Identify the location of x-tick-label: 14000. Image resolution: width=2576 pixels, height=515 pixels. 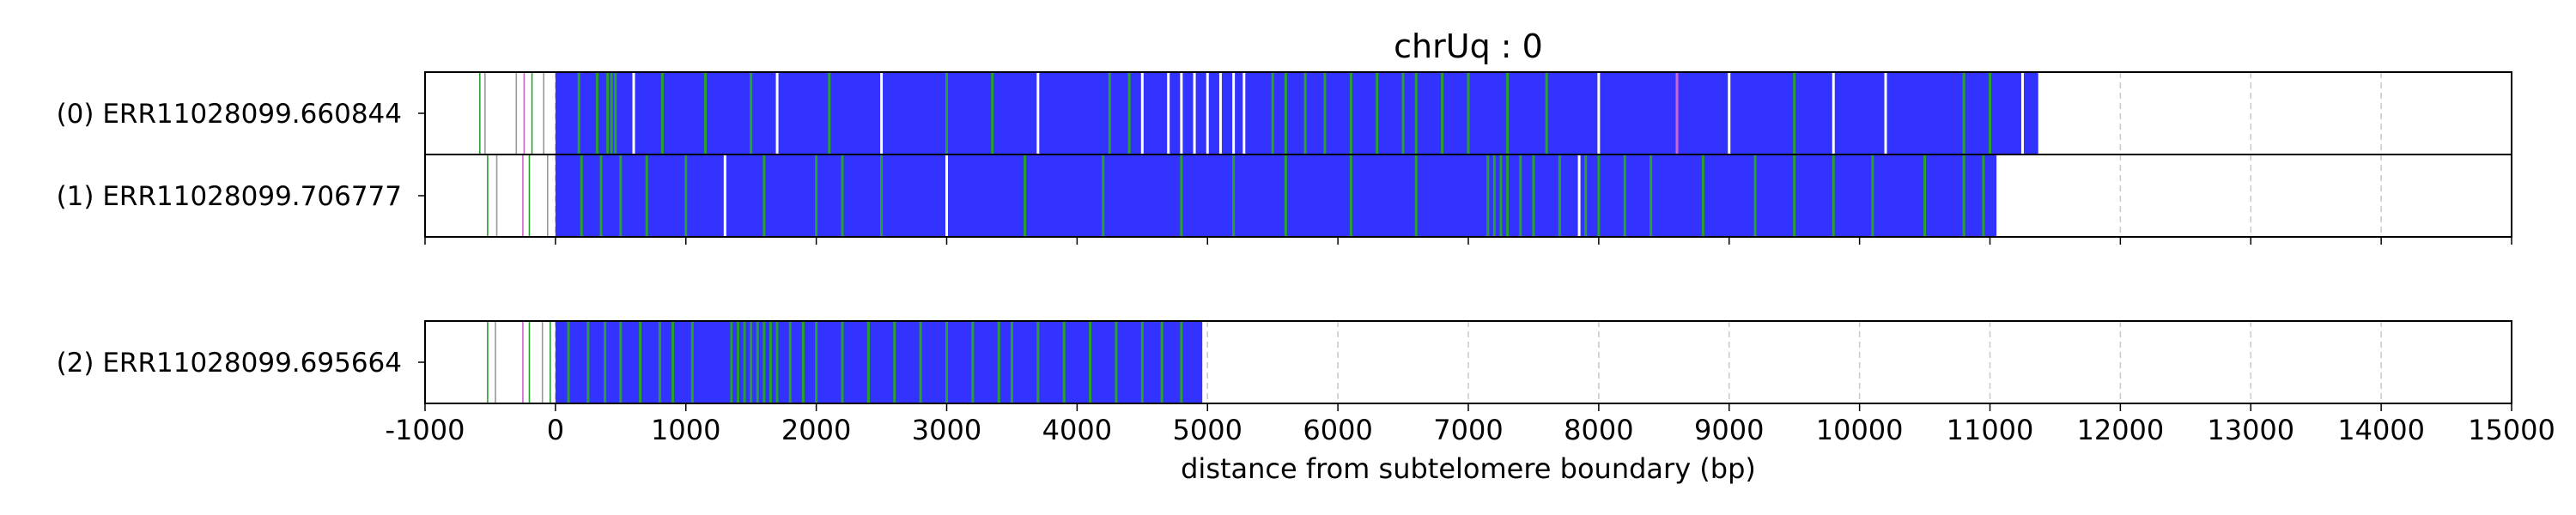
(2381, 430).